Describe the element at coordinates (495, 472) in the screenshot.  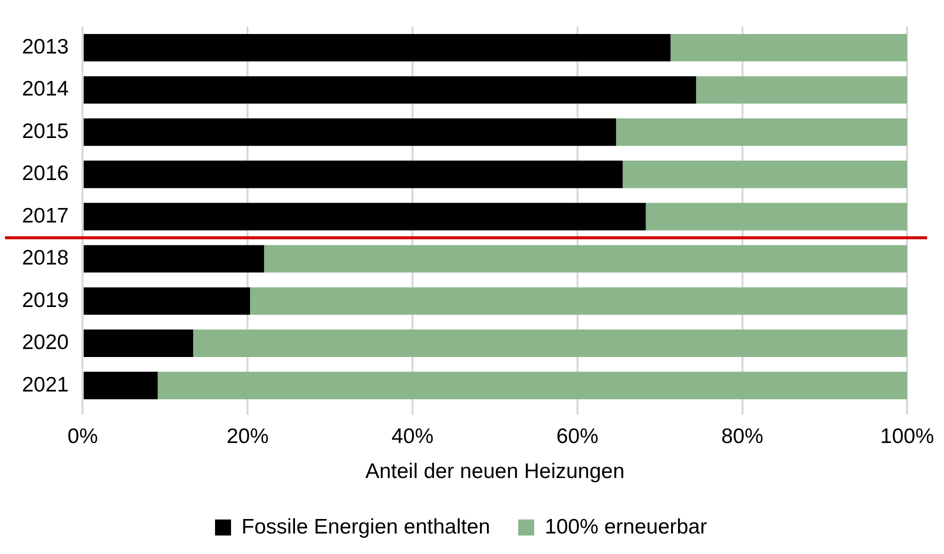
I see `x-axis-title: Anteil der neuen Heizungen` at that location.